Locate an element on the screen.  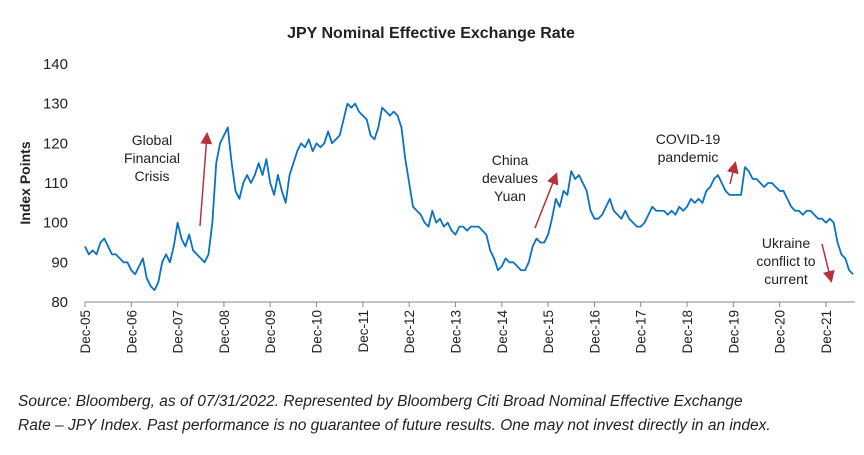
x-tick-label: Dec-18 is located at coordinates (687, 332).